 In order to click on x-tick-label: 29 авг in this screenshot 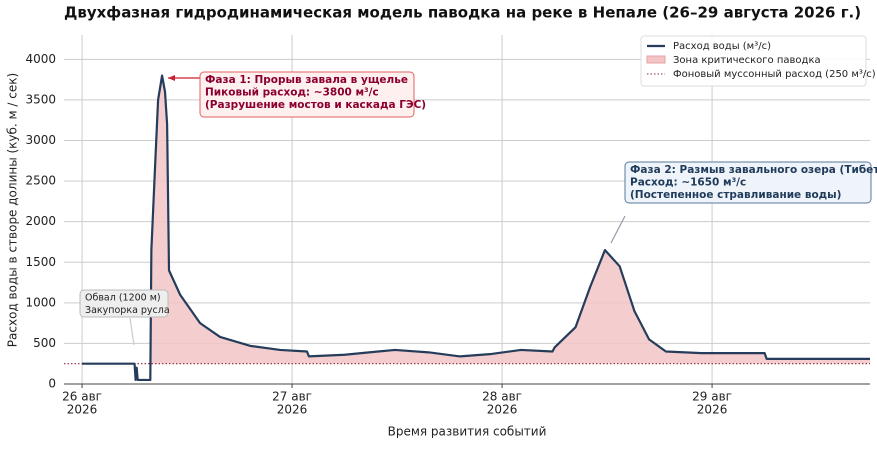, I will do `click(712, 397)`.